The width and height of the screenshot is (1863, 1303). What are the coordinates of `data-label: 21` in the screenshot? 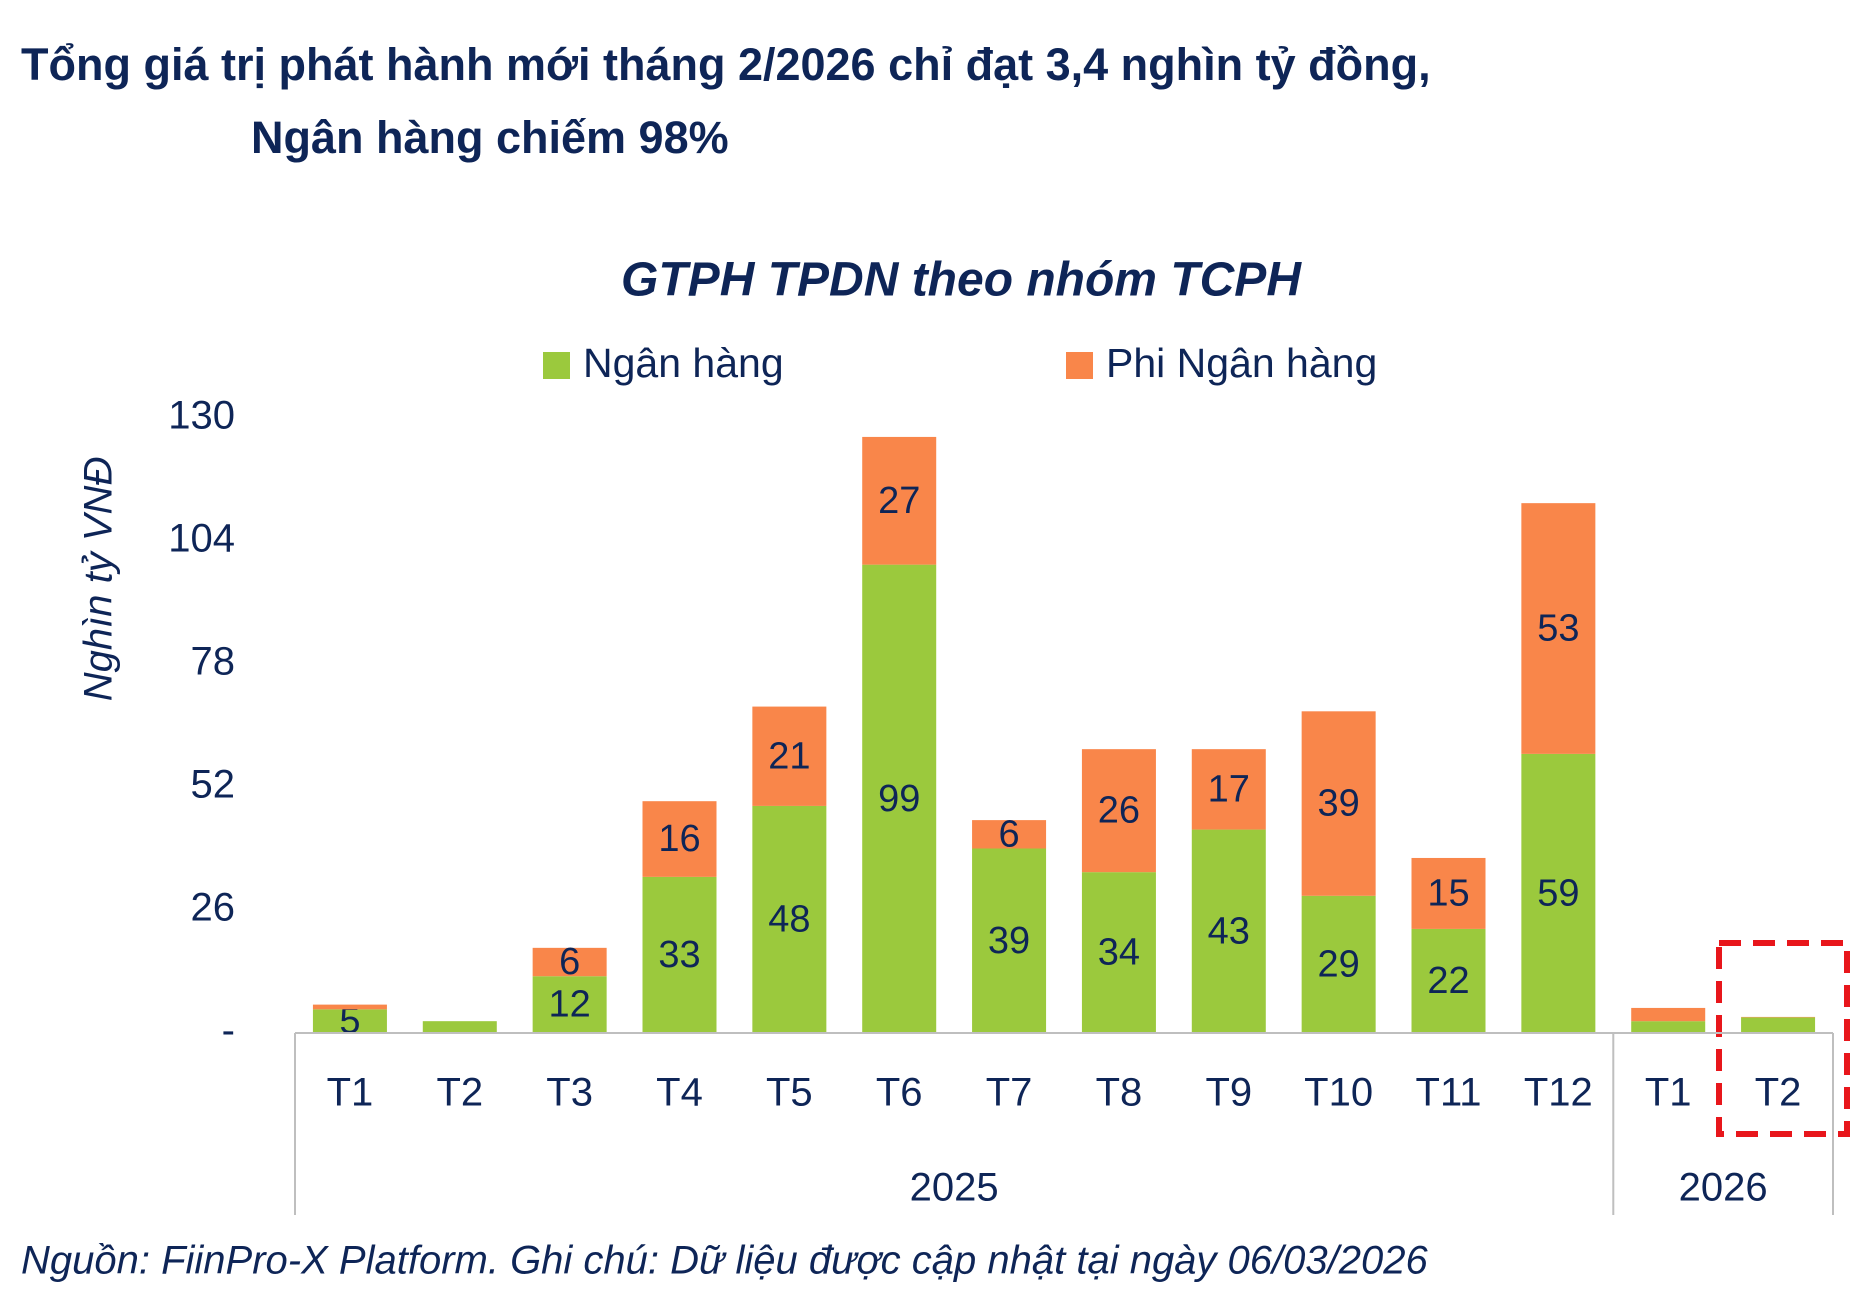 It's located at (789, 756).